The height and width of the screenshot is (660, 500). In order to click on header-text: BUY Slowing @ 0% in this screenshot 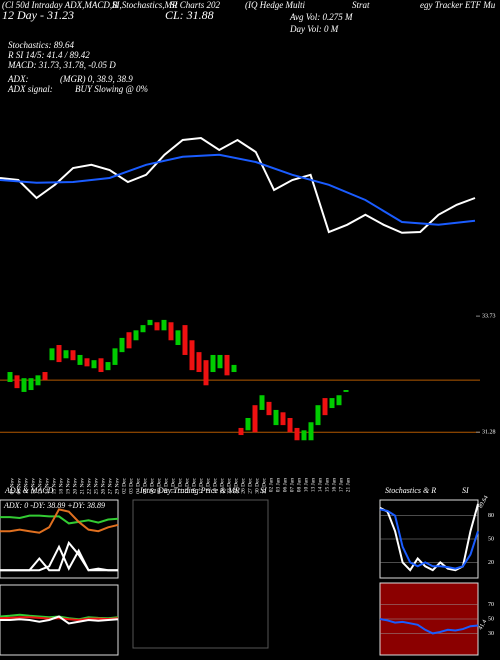, I will do `click(111, 89)`.